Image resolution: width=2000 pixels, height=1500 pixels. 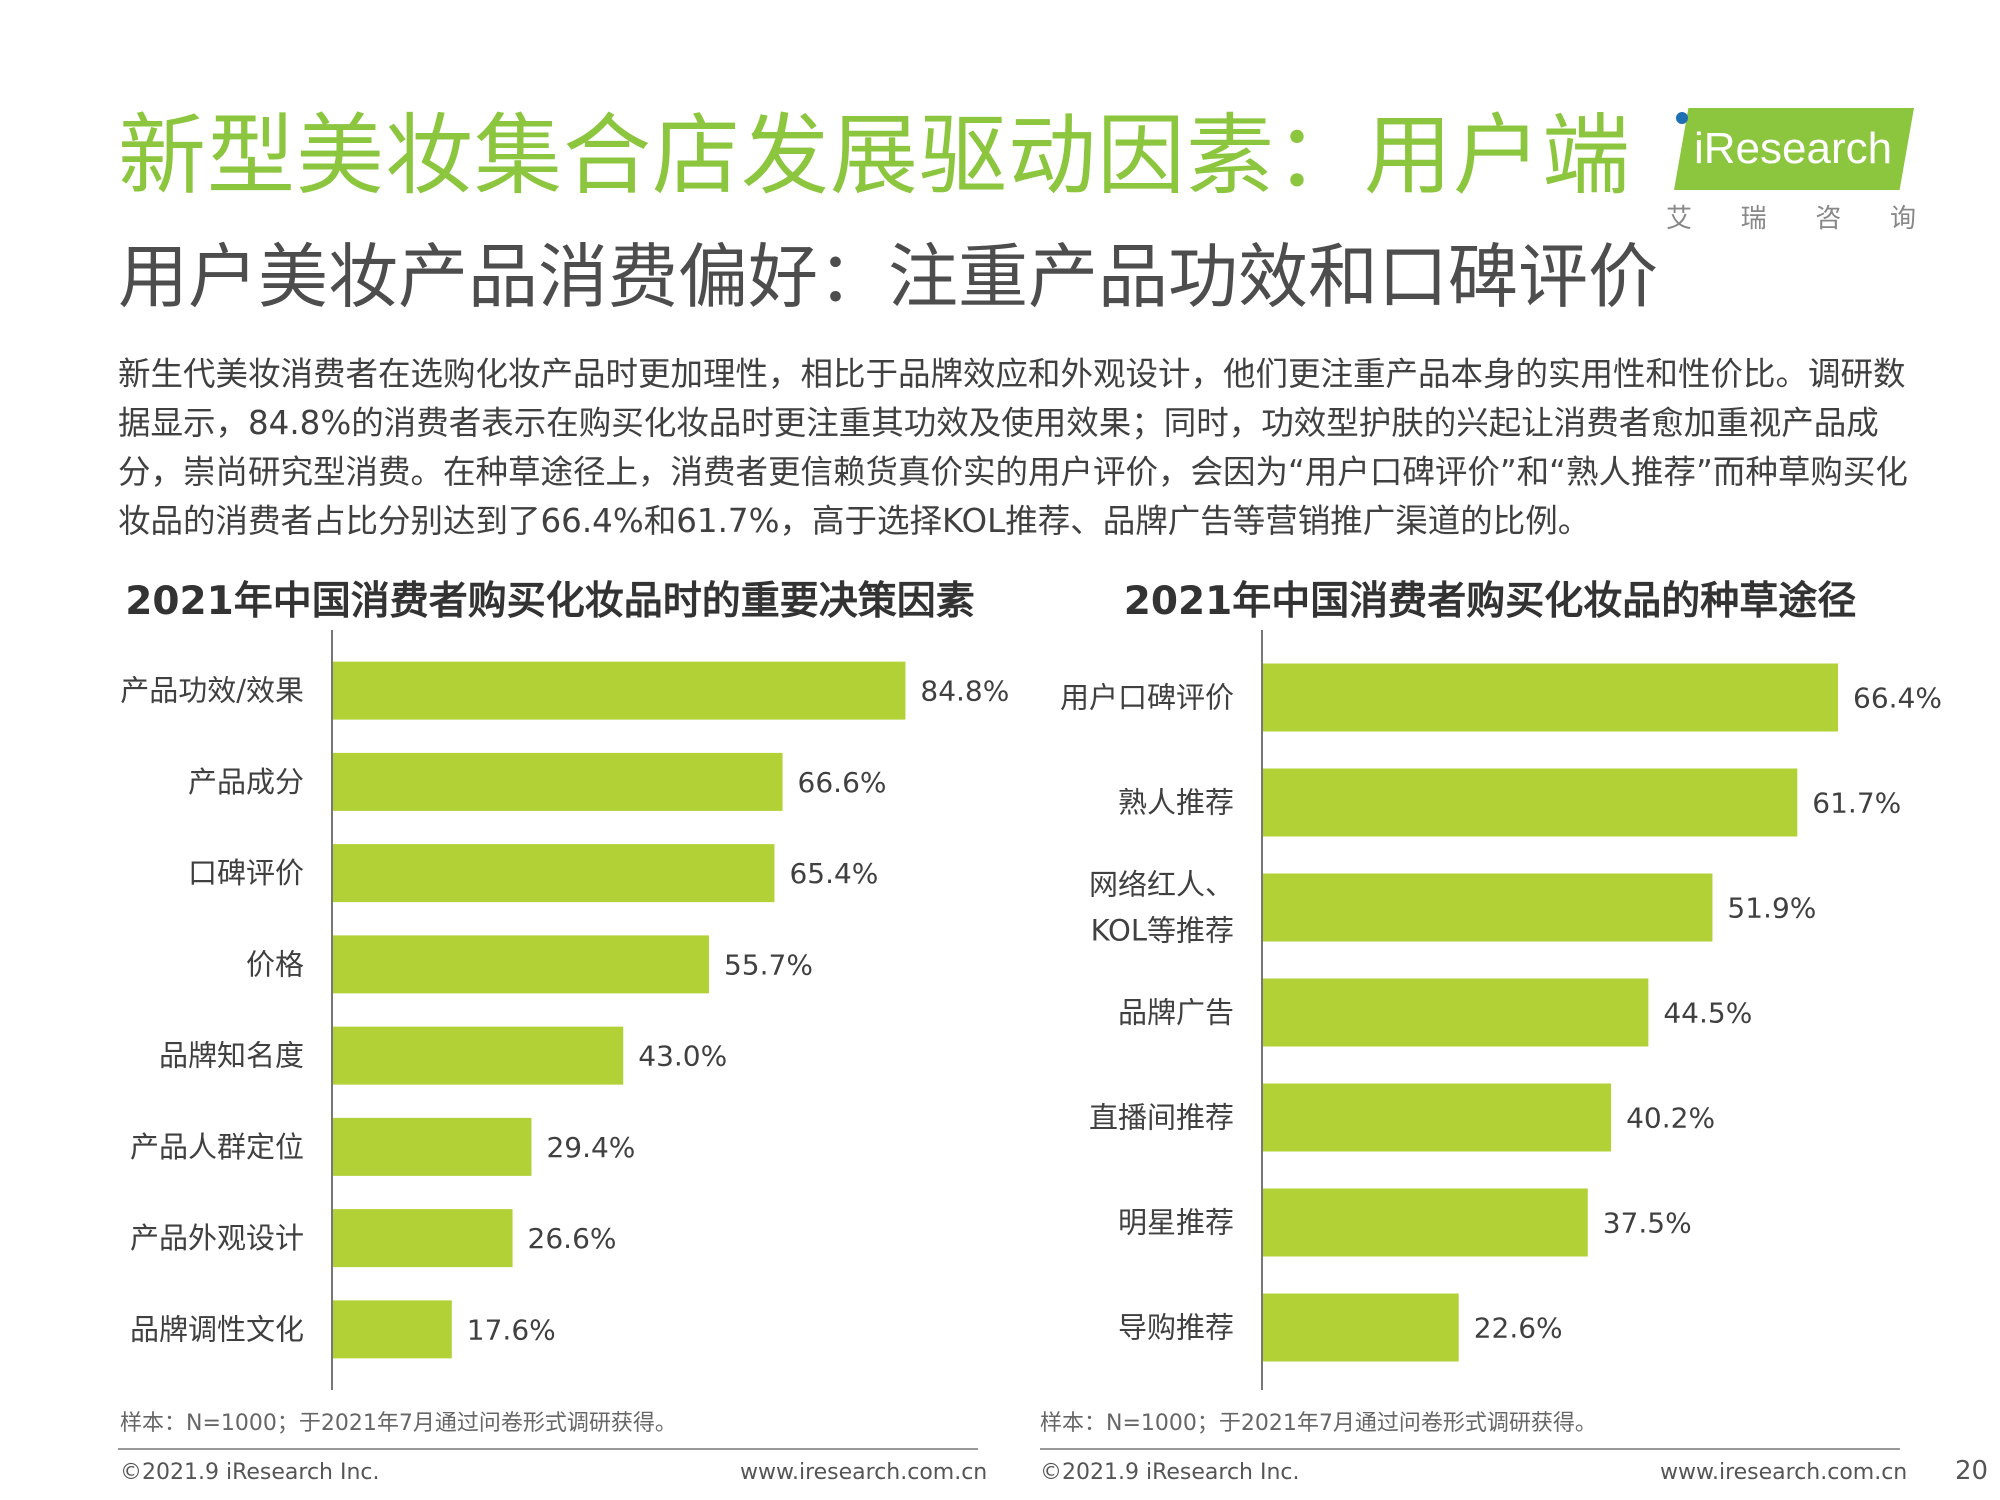 I want to click on value-label: 65.4%, so click(x=833, y=873).